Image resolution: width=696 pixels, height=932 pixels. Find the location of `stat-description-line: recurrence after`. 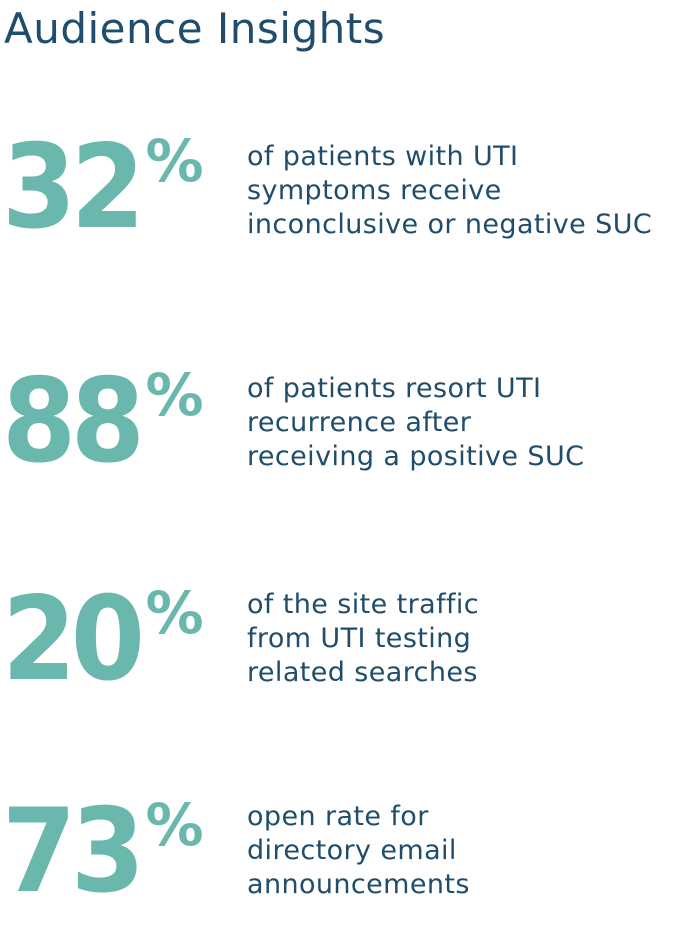

stat-description-line: recurrence after is located at coordinates (359, 422).